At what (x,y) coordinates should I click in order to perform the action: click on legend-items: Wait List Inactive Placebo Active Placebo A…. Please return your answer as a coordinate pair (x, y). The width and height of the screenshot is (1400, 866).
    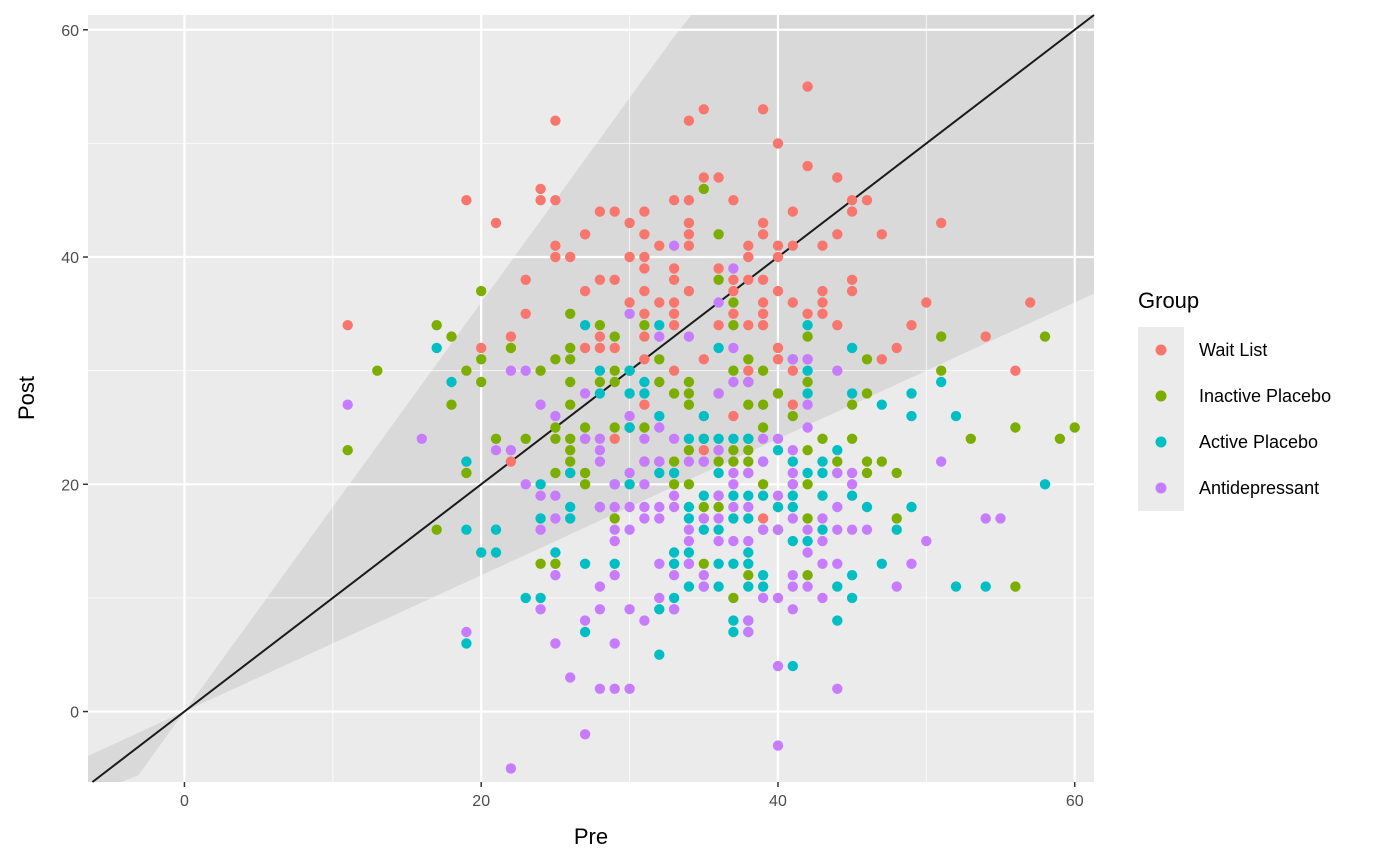
    Looking at the image, I should click on (1234, 419).